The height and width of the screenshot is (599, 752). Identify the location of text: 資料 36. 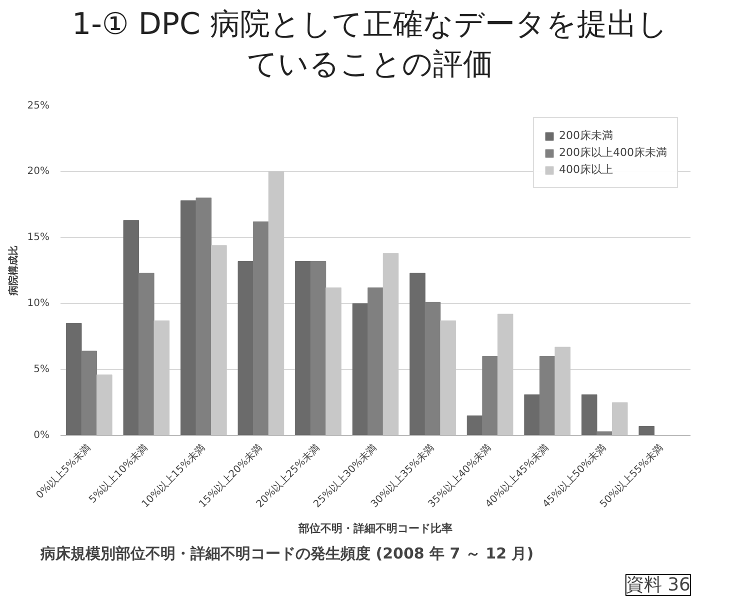
(658, 585).